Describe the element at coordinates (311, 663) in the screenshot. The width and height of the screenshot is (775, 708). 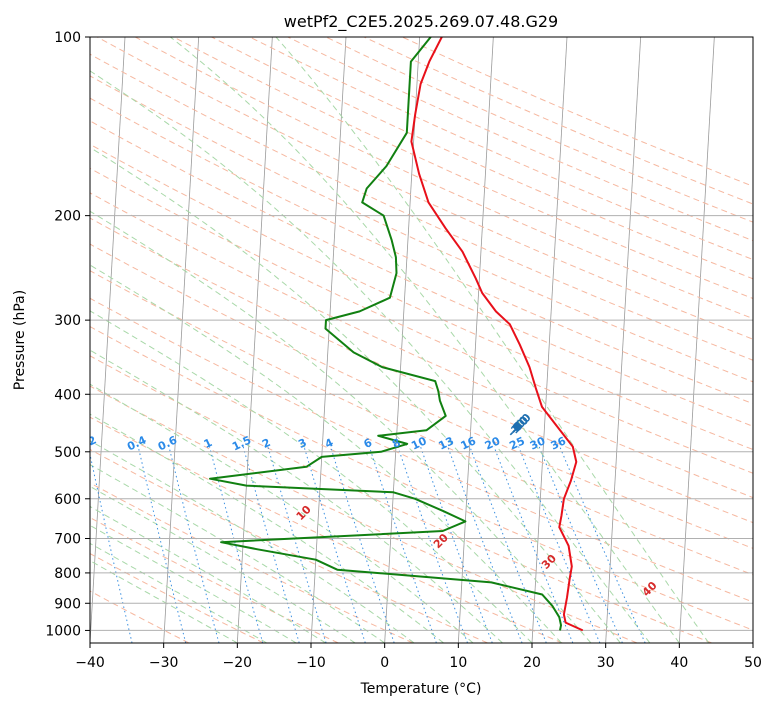
I see `x-tick-label: −10` at that location.